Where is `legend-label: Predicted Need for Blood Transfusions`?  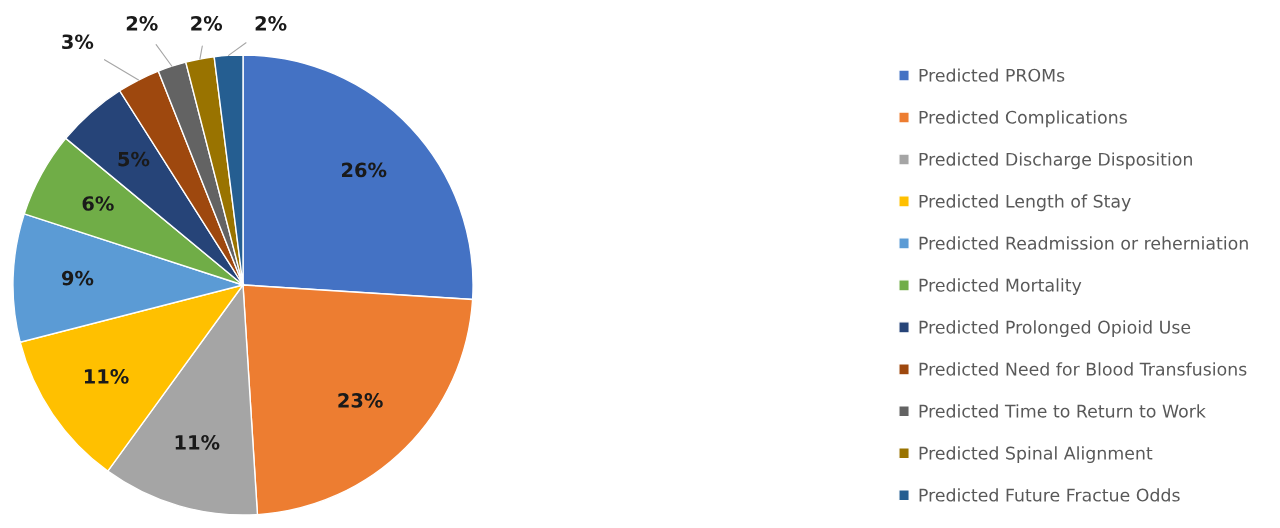 legend-label: Predicted Need for Blood Transfusions is located at coordinates (1083, 369).